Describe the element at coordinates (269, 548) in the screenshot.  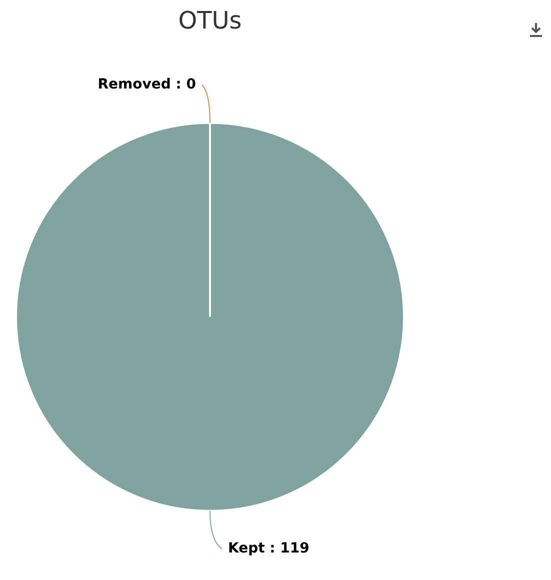
I see `slice-label: Kept : 119` at that location.